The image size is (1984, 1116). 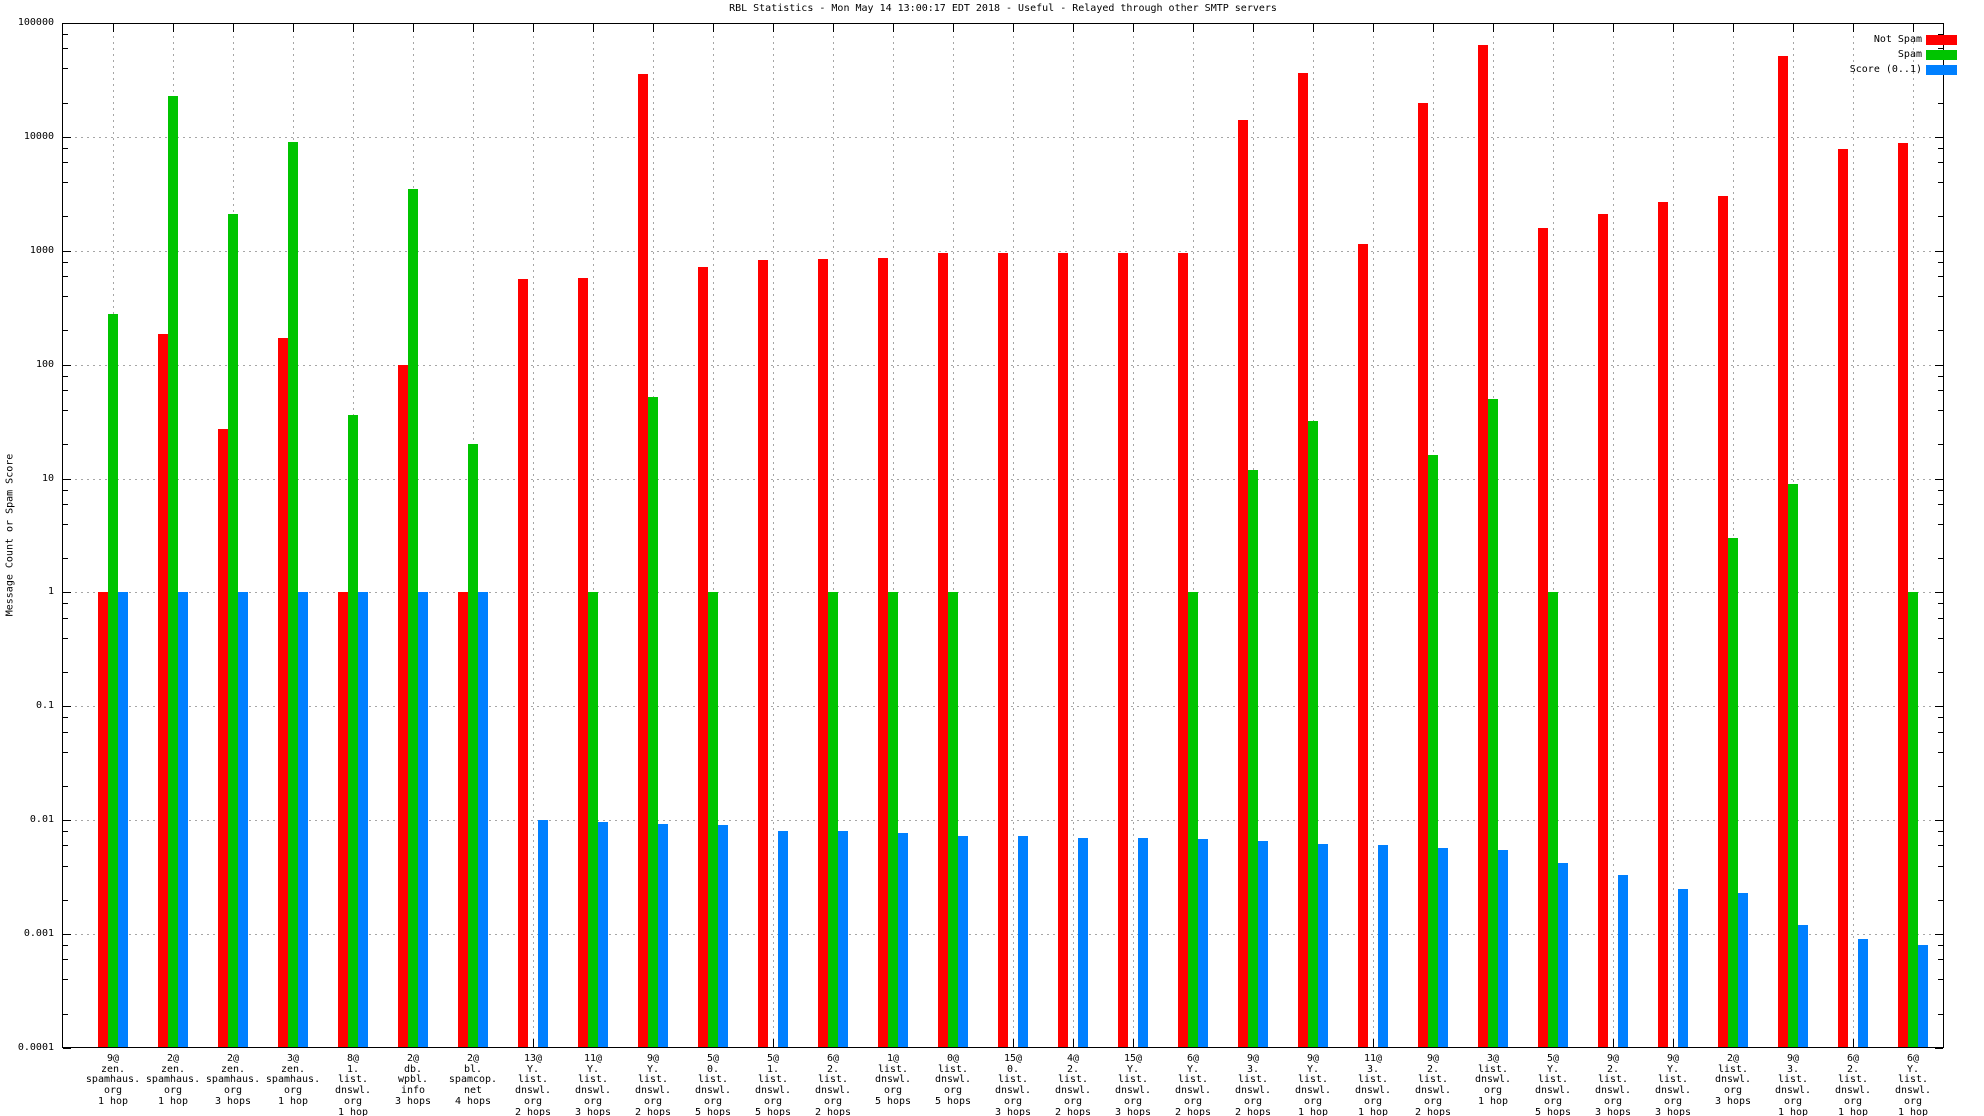 I want to click on legend-item-label: Score (0..1), so click(x=1885, y=69).